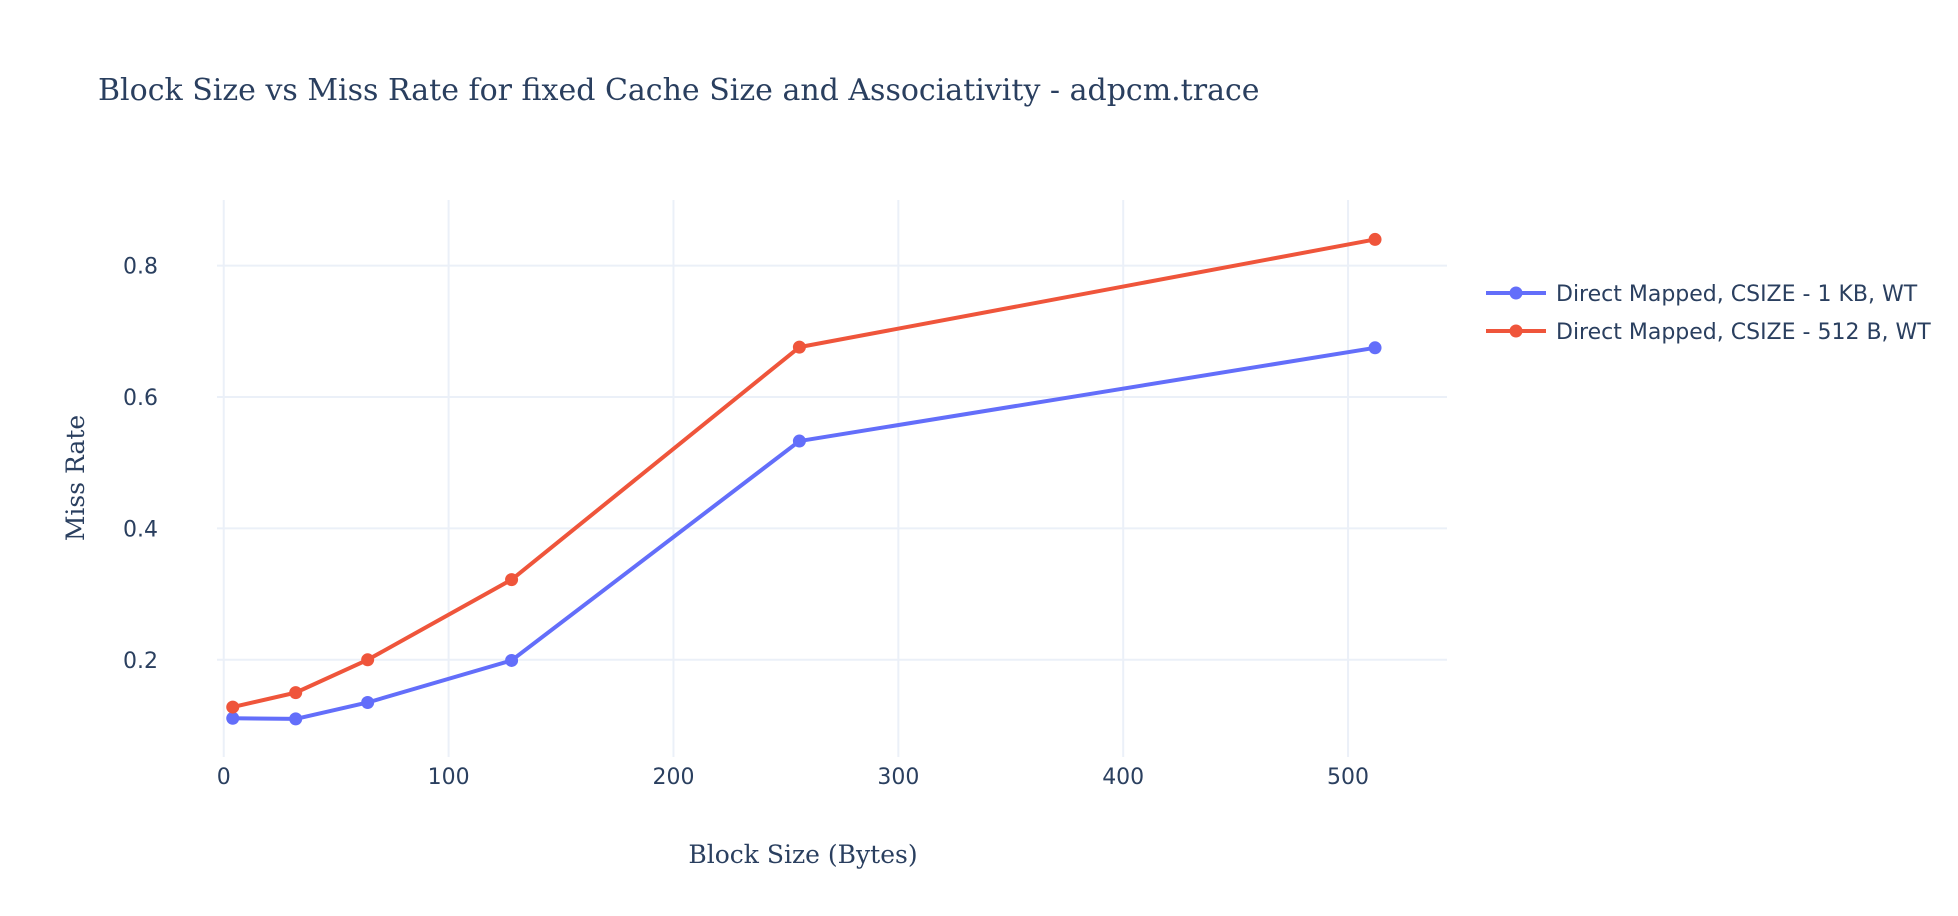 The image size is (1958, 916). Describe the element at coordinates (140, 464) in the screenshot. I see `y-tick-labels: 0.2 0.4 0.6 0.8` at that location.